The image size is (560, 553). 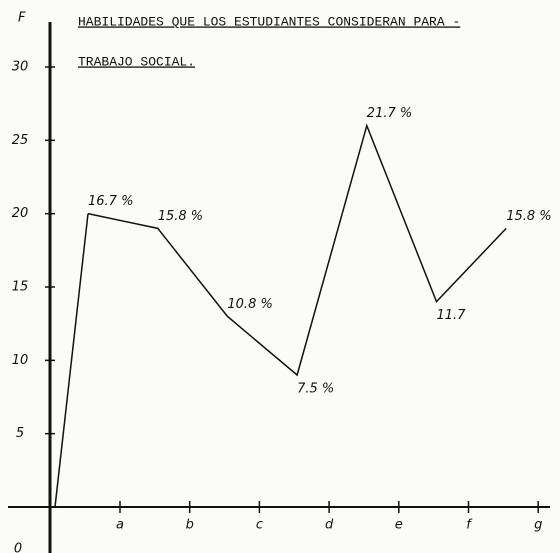 I want to click on x-tick-label: f, so click(x=469, y=525).